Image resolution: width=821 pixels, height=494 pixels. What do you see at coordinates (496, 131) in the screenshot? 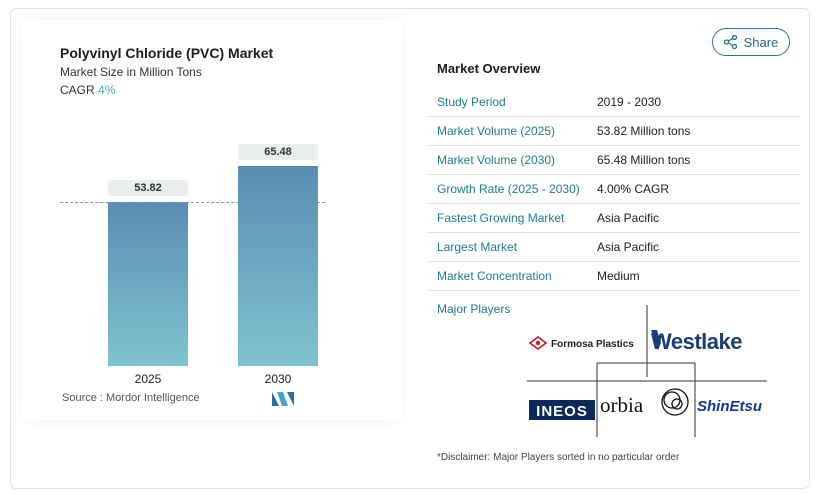
I see `overview-row-key: Market Volume (2025)` at bounding box center [496, 131].